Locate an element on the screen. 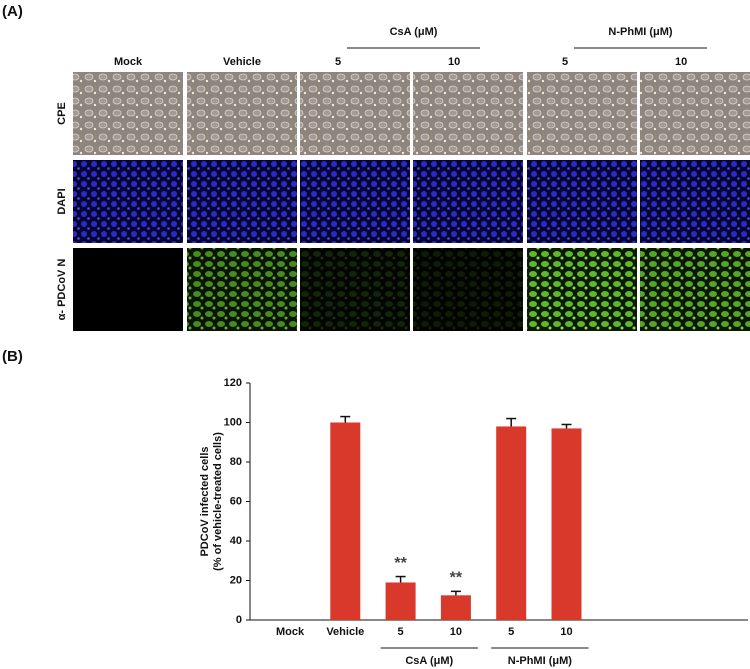  panel-label: (B) is located at coordinates (12, 356).